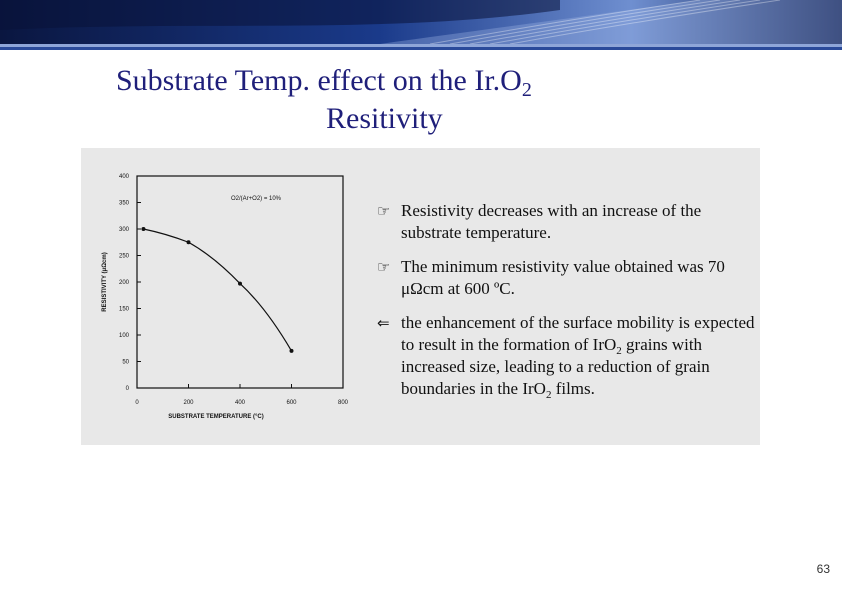  Describe the element at coordinates (124, 336) in the screenshot. I see `y-tick-label: 100` at that location.